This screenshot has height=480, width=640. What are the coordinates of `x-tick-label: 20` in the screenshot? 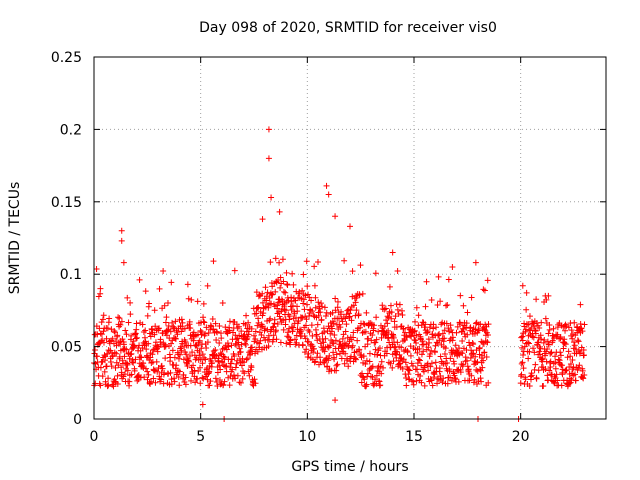 It's located at (521, 437).